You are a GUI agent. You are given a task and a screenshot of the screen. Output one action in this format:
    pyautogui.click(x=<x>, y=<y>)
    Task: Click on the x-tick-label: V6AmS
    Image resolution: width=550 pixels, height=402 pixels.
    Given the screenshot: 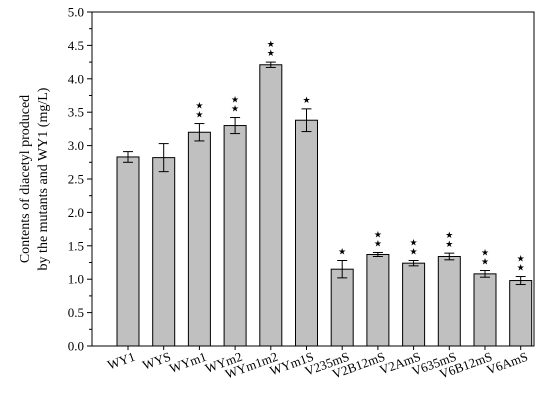 What is the action you would take?
    pyautogui.click(x=507, y=363)
    